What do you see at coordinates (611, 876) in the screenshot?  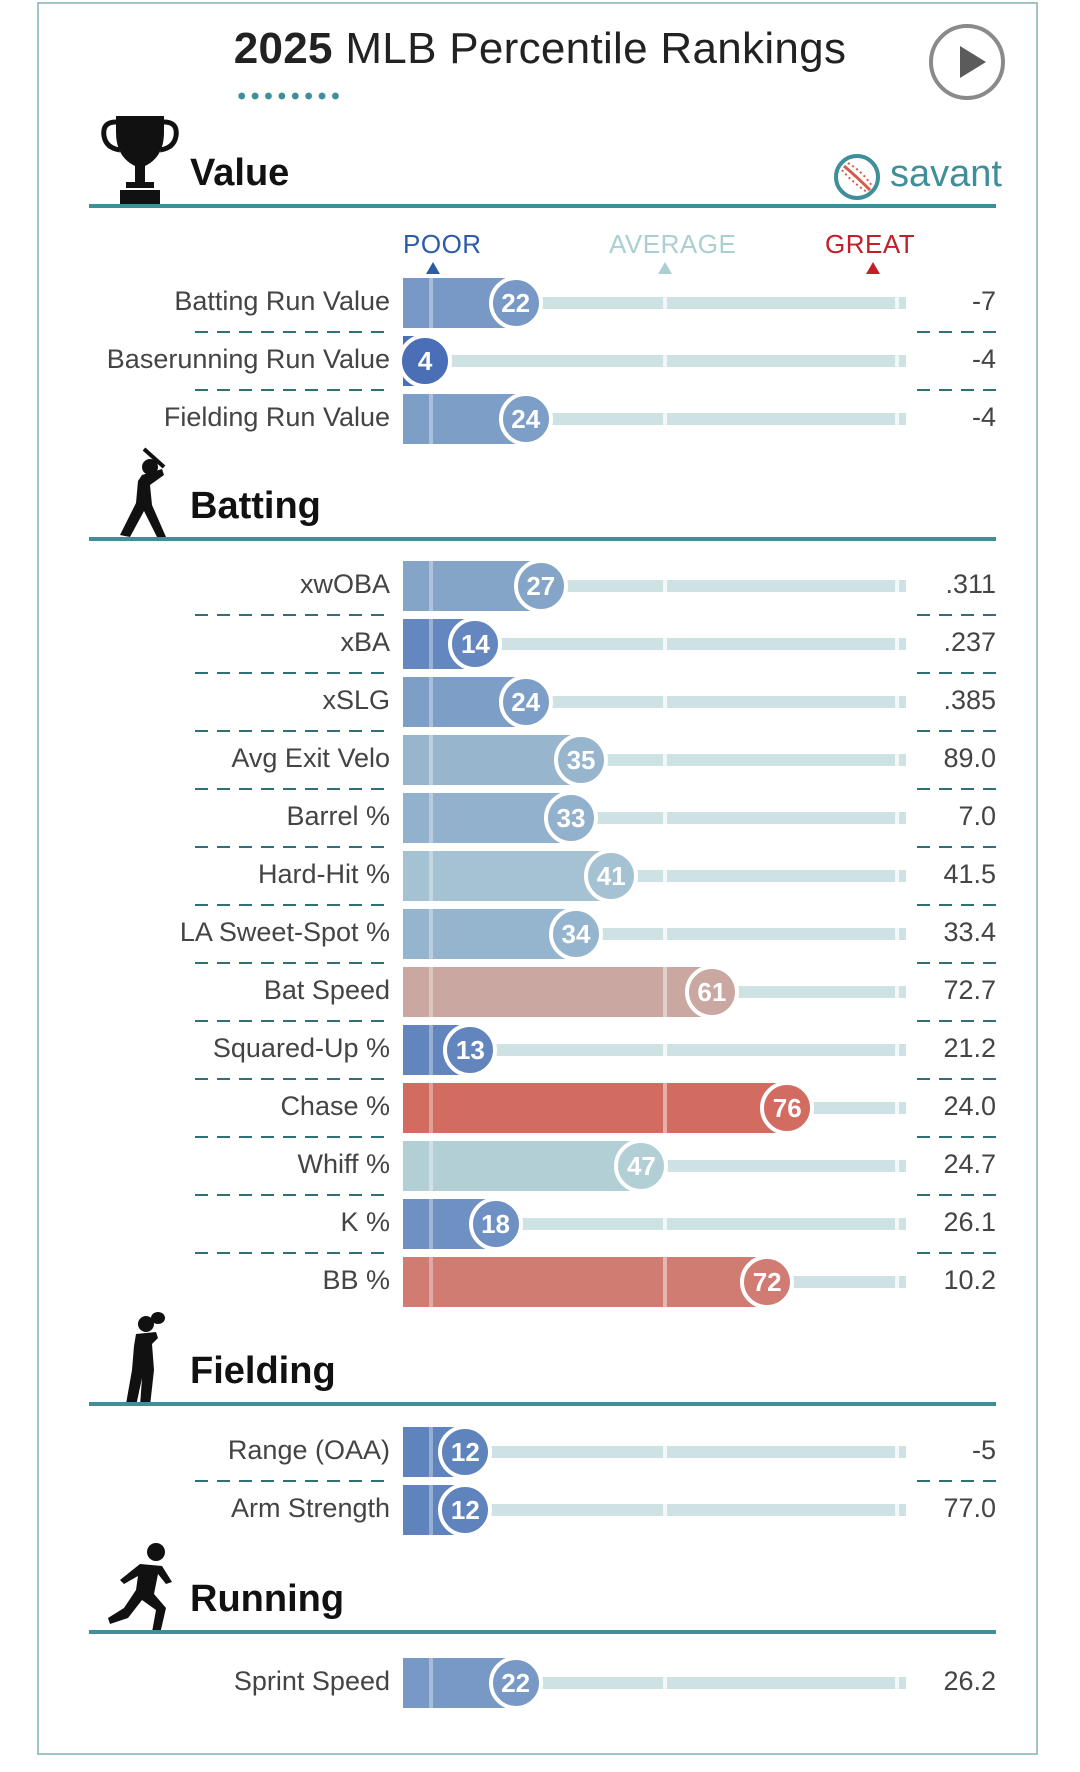 I see `percentile-circle: 41` at bounding box center [611, 876].